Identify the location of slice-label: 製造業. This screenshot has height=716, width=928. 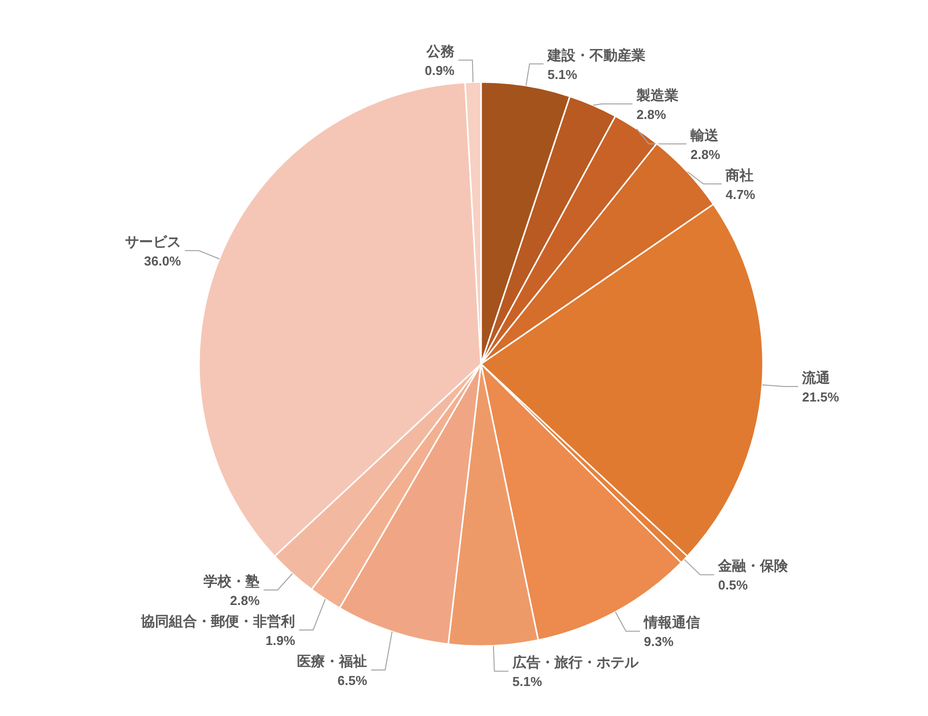
(656, 96).